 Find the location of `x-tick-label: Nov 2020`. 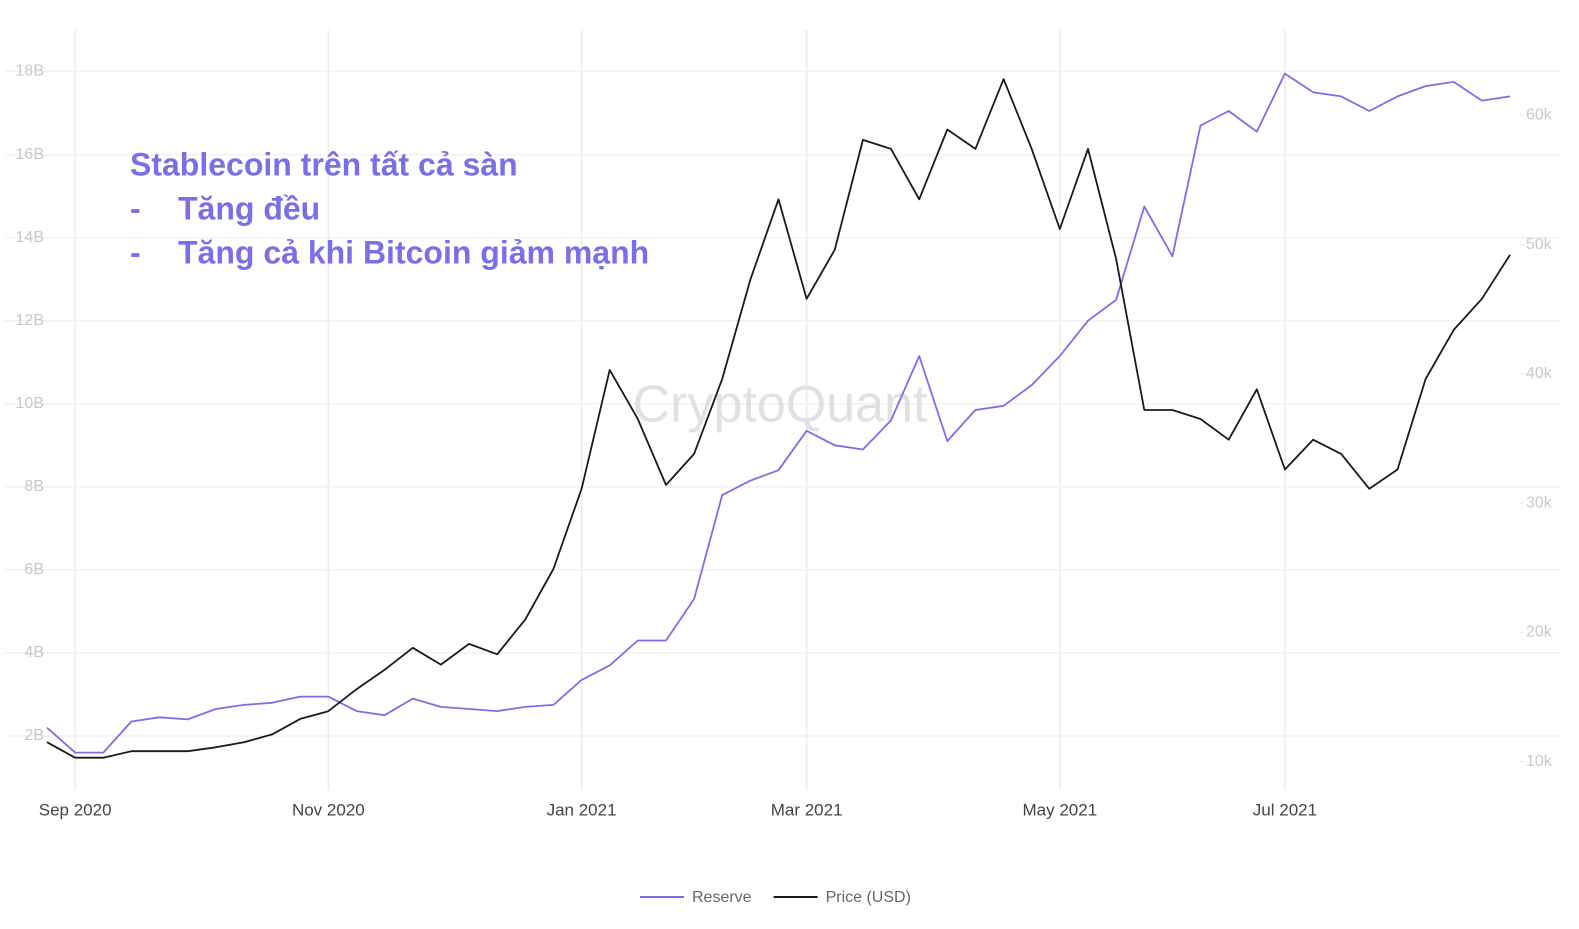

x-tick-label: Nov 2020 is located at coordinates (328, 809).